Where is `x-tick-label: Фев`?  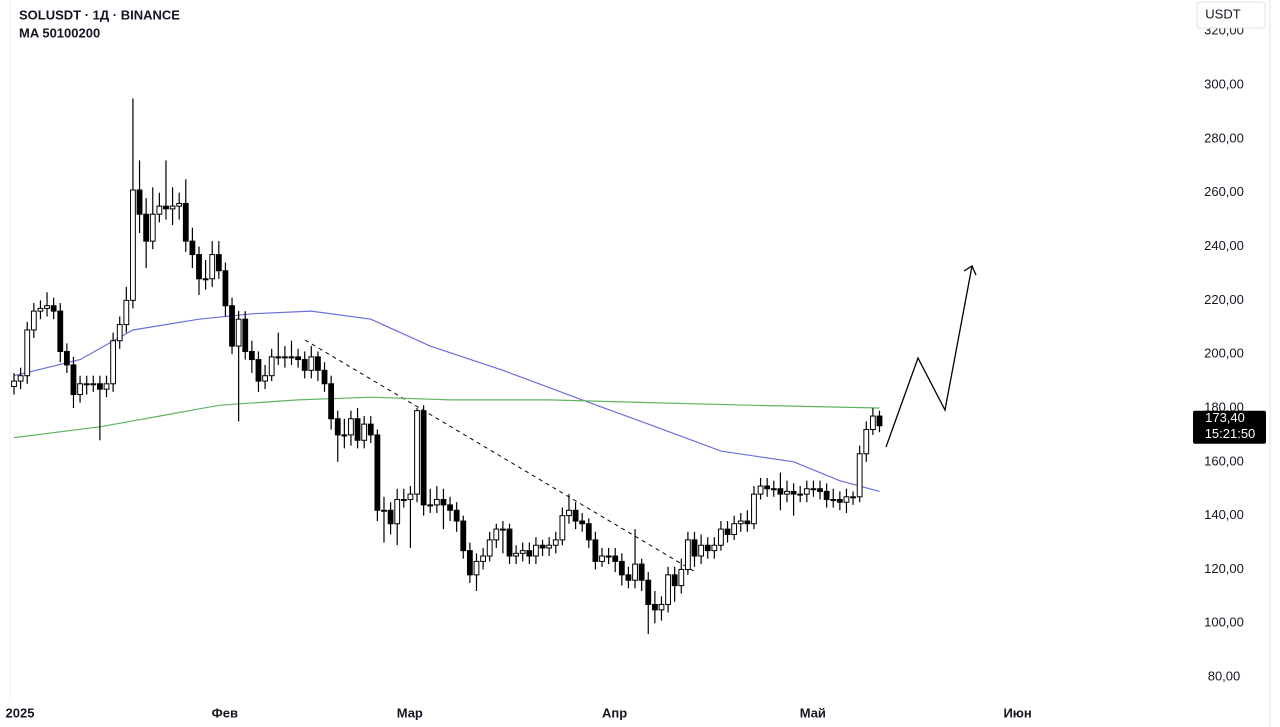 x-tick-label: Фев is located at coordinates (225, 712).